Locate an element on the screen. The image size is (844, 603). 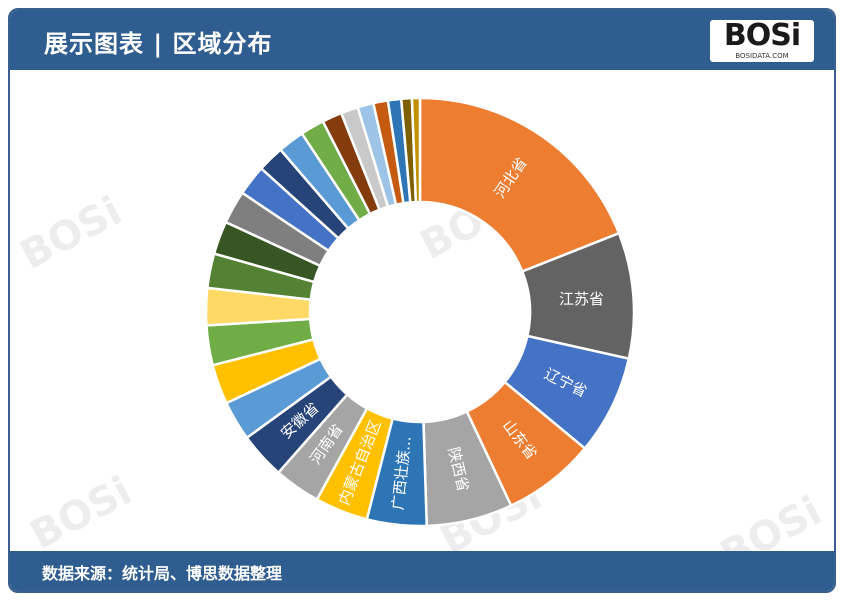
bosi-logo: BOSi BOSIDATA.COM is located at coordinates (762, 41).